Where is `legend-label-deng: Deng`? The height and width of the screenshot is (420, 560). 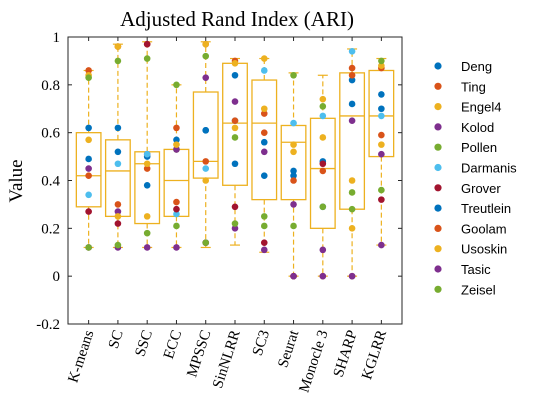
legend-label-deng: Deng is located at coordinates (476, 66).